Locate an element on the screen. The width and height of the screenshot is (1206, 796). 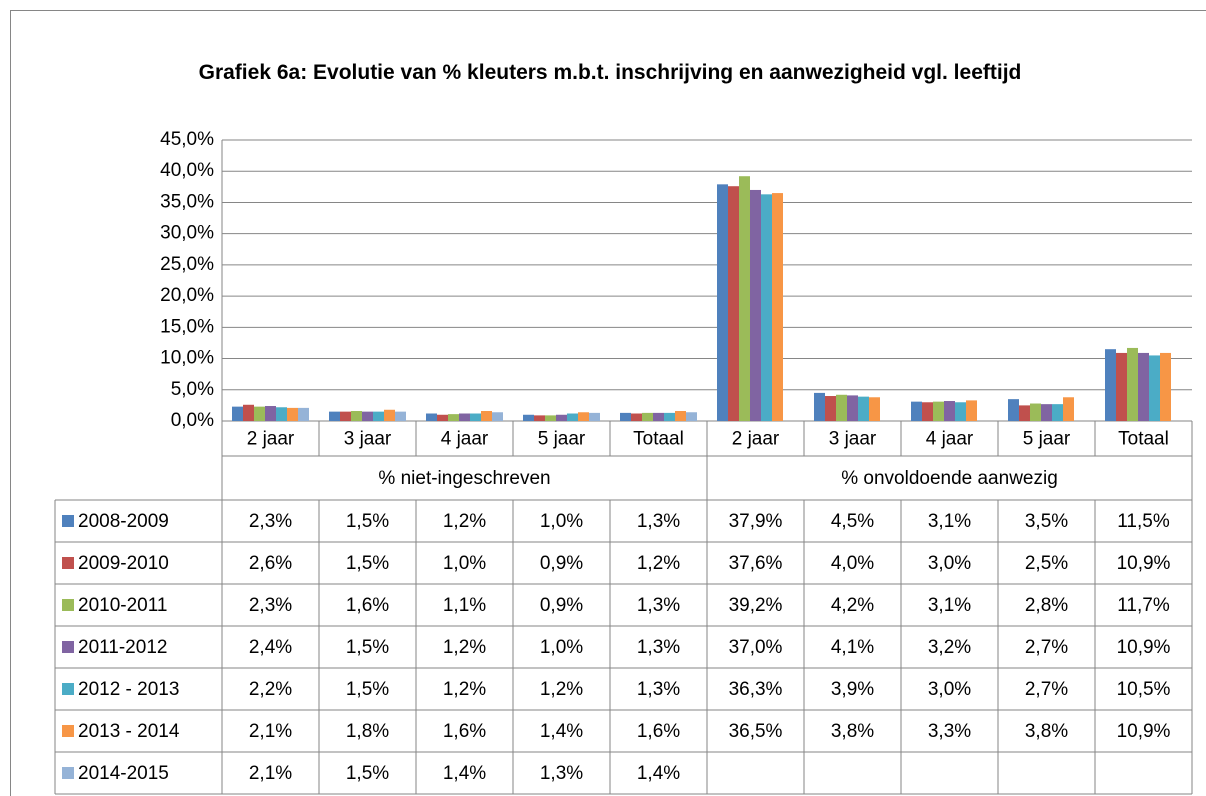
y-tick-label: 10,0% is located at coordinates (187, 358).